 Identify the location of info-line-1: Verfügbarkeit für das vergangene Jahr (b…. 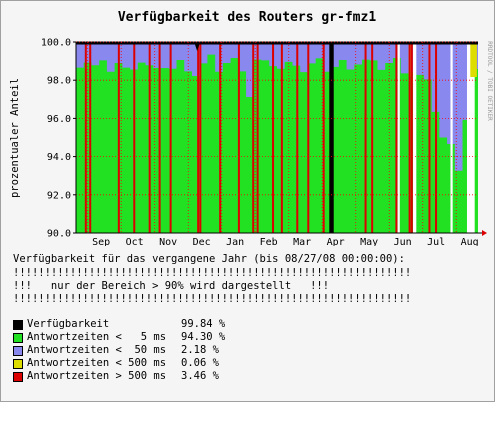
(209, 259).